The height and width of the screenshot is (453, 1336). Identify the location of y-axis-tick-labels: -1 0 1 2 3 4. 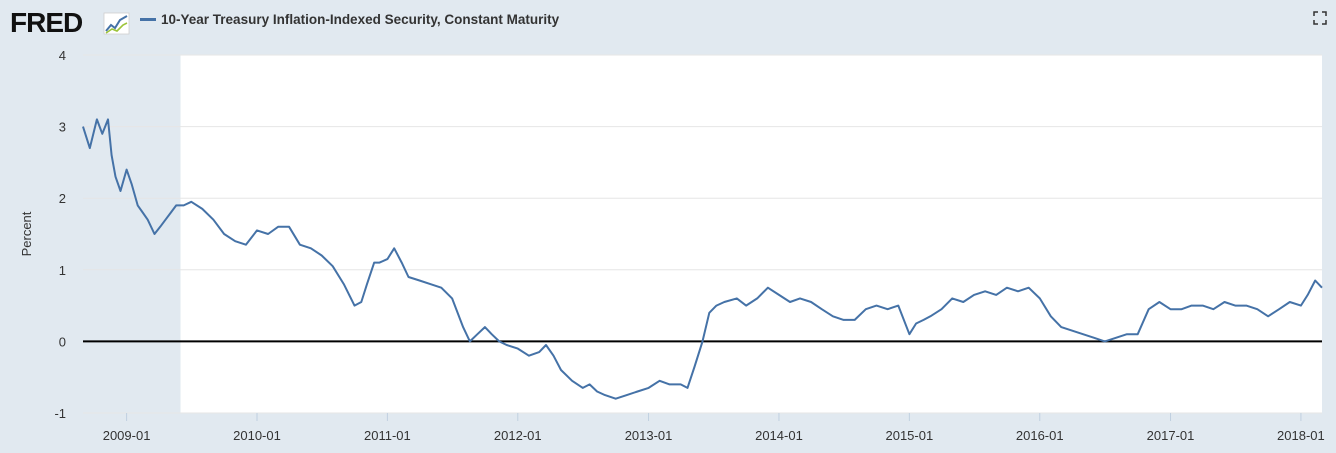
(60, 234).